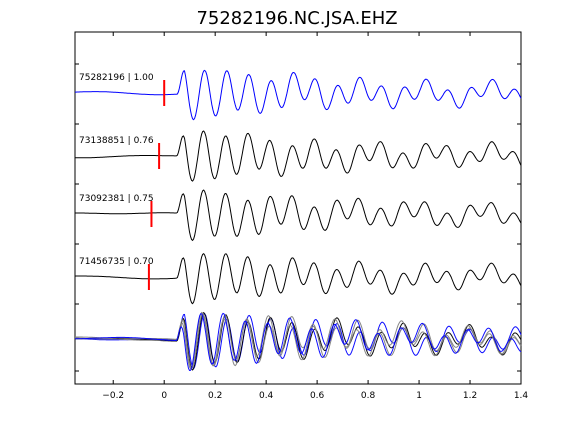  What do you see at coordinates (113, 396) in the screenshot?
I see `x-tick-label-0: −0.2` at bounding box center [113, 396].